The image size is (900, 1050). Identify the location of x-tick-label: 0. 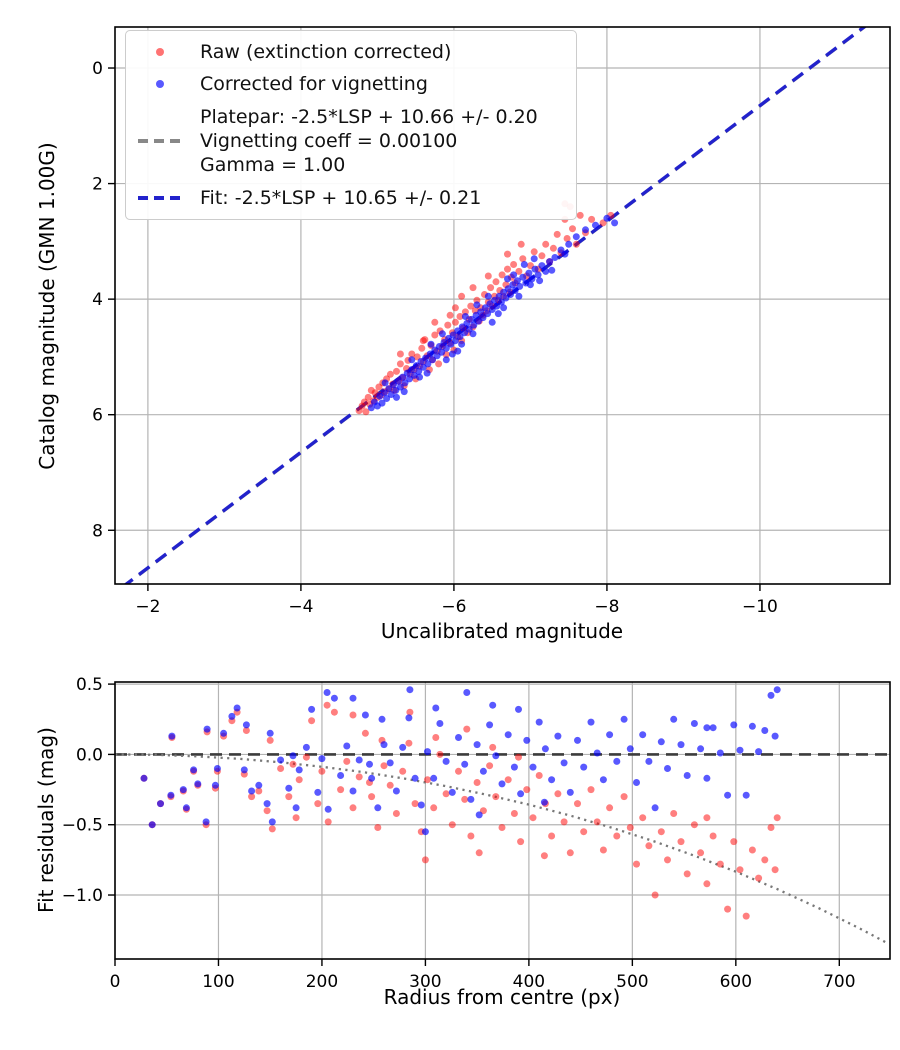
(115, 982).